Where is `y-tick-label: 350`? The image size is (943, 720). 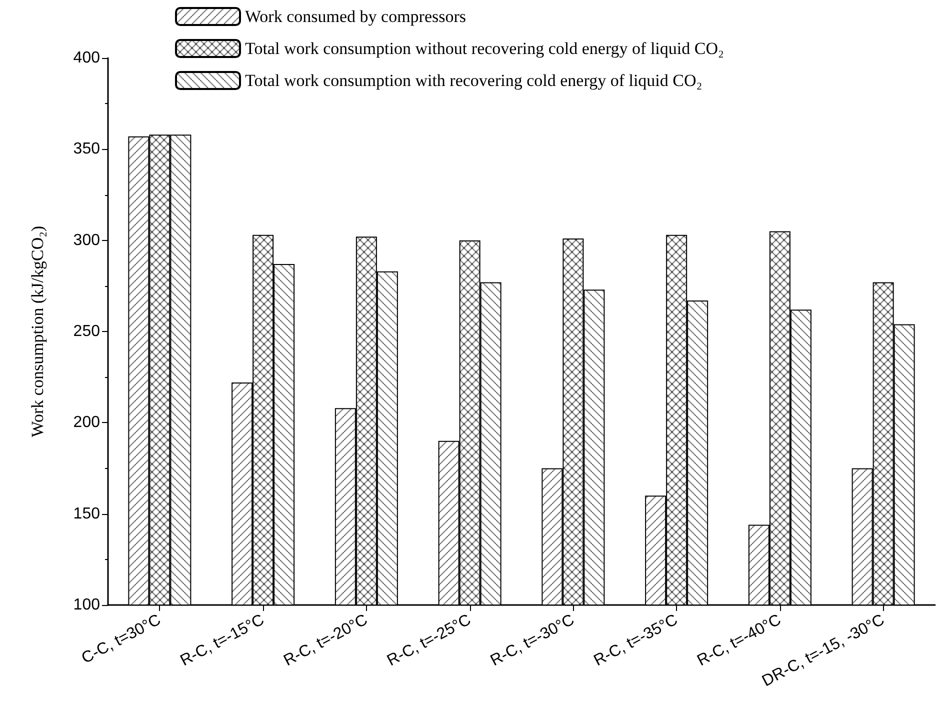
y-tick-label: 350 is located at coordinates (86, 149).